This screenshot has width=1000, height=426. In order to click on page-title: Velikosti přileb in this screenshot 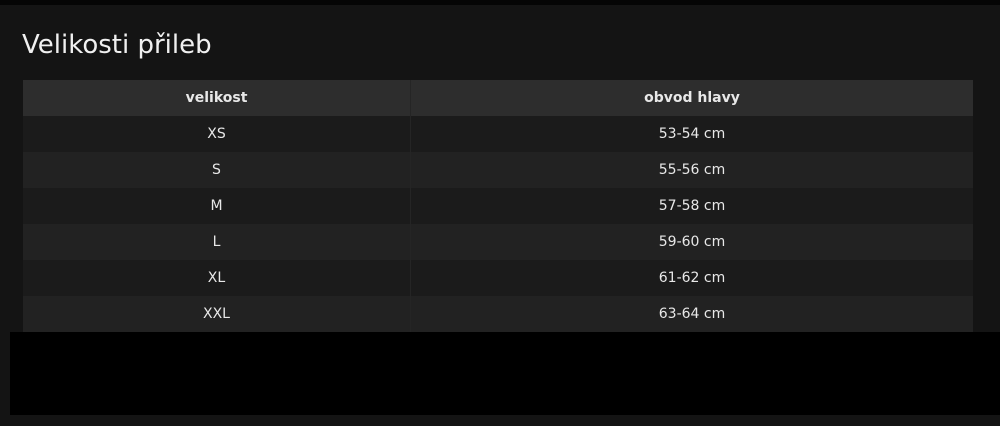, I will do `click(117, 45)`.